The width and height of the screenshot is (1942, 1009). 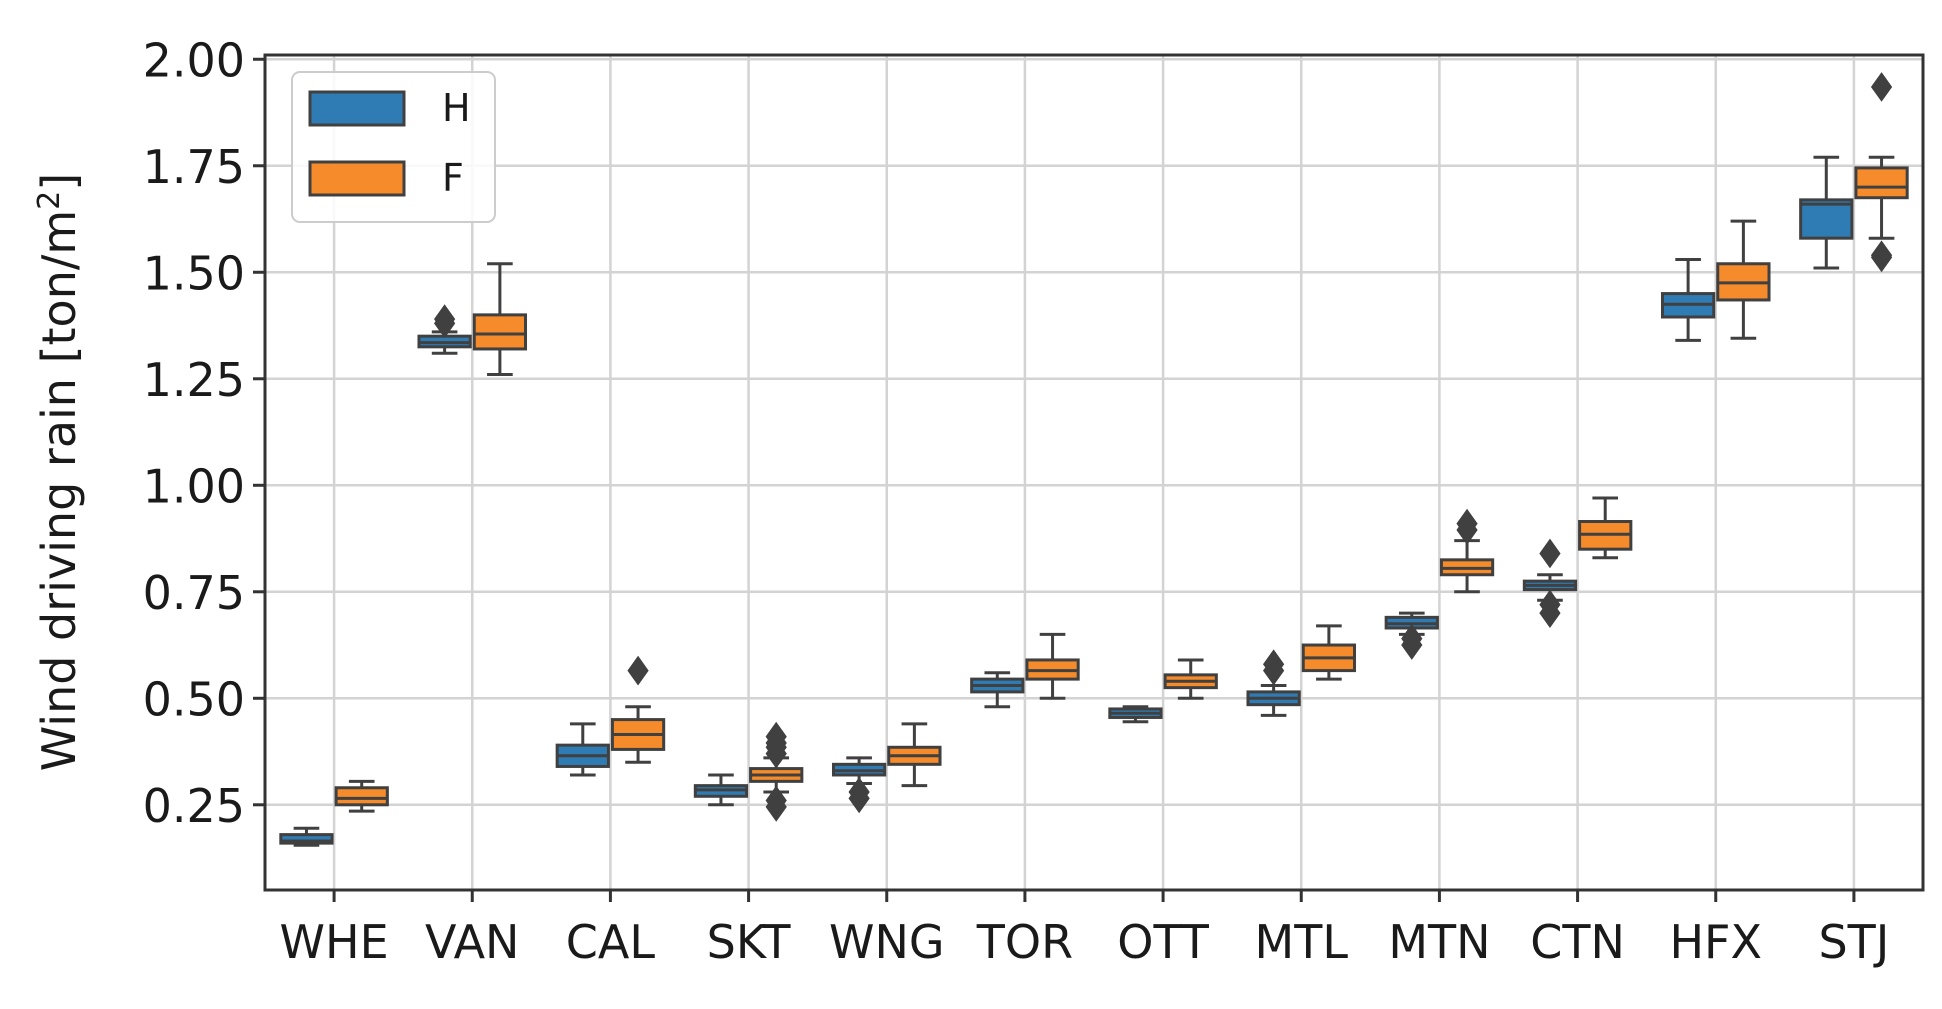 I want to click on box-H-WHE, so click(x=306, y=836).